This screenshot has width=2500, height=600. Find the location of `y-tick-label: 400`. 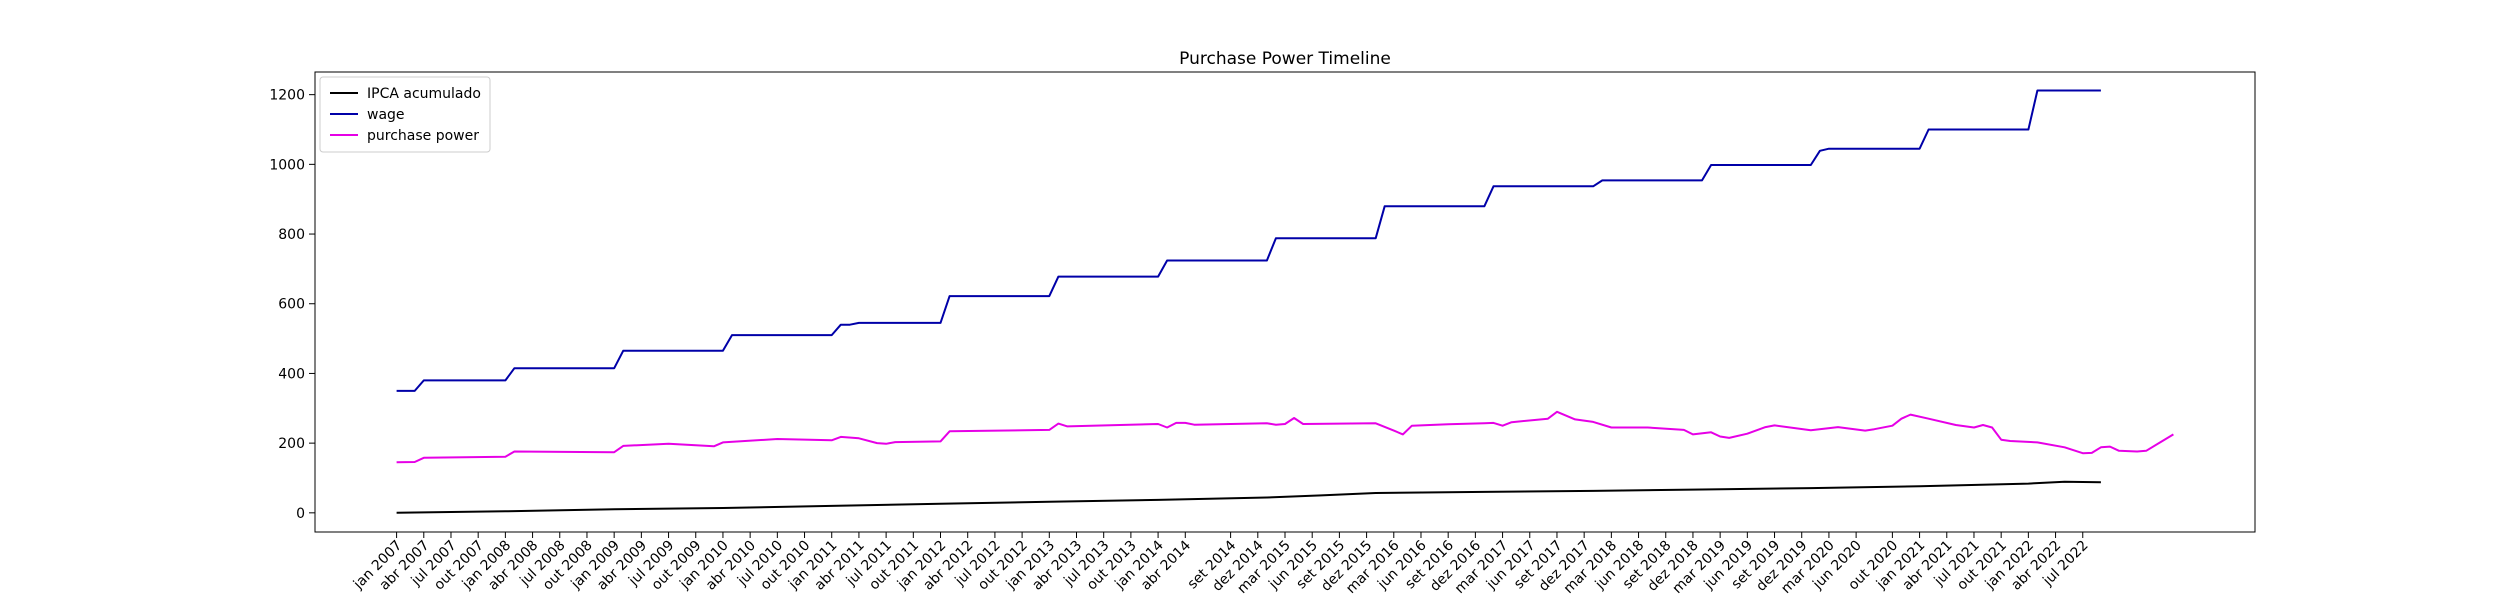

y-tick-label: 400 is located at coordinates (291, 374).